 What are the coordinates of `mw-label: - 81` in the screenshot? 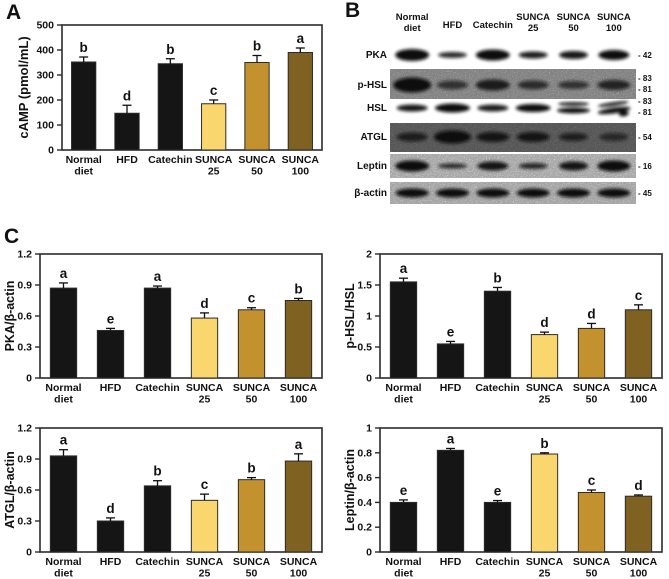 It's located at (645, 89).